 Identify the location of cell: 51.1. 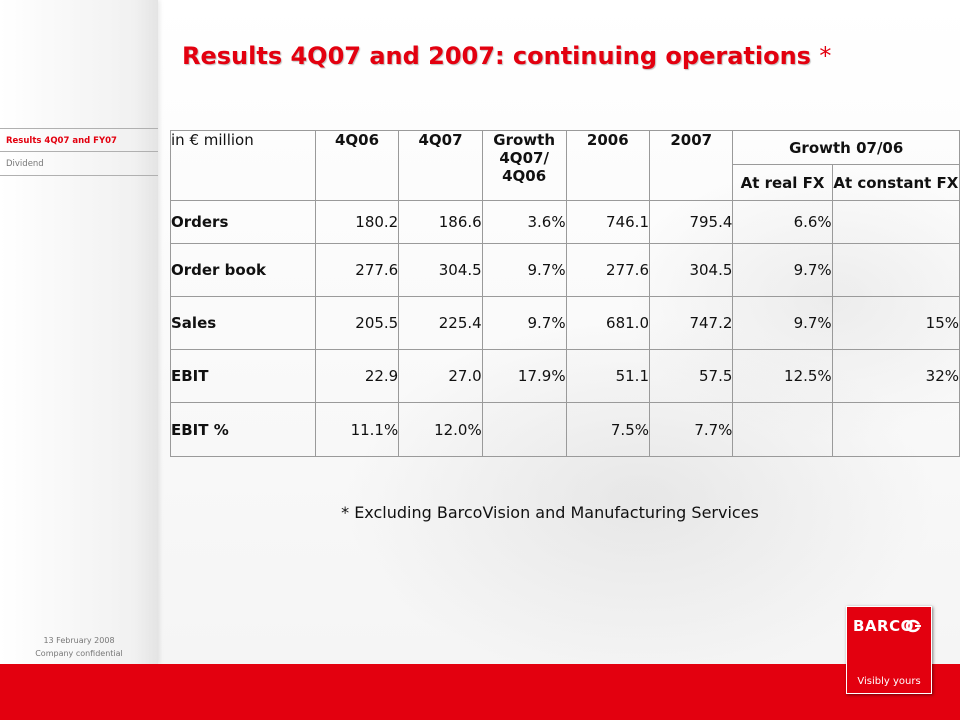
(608, 376).